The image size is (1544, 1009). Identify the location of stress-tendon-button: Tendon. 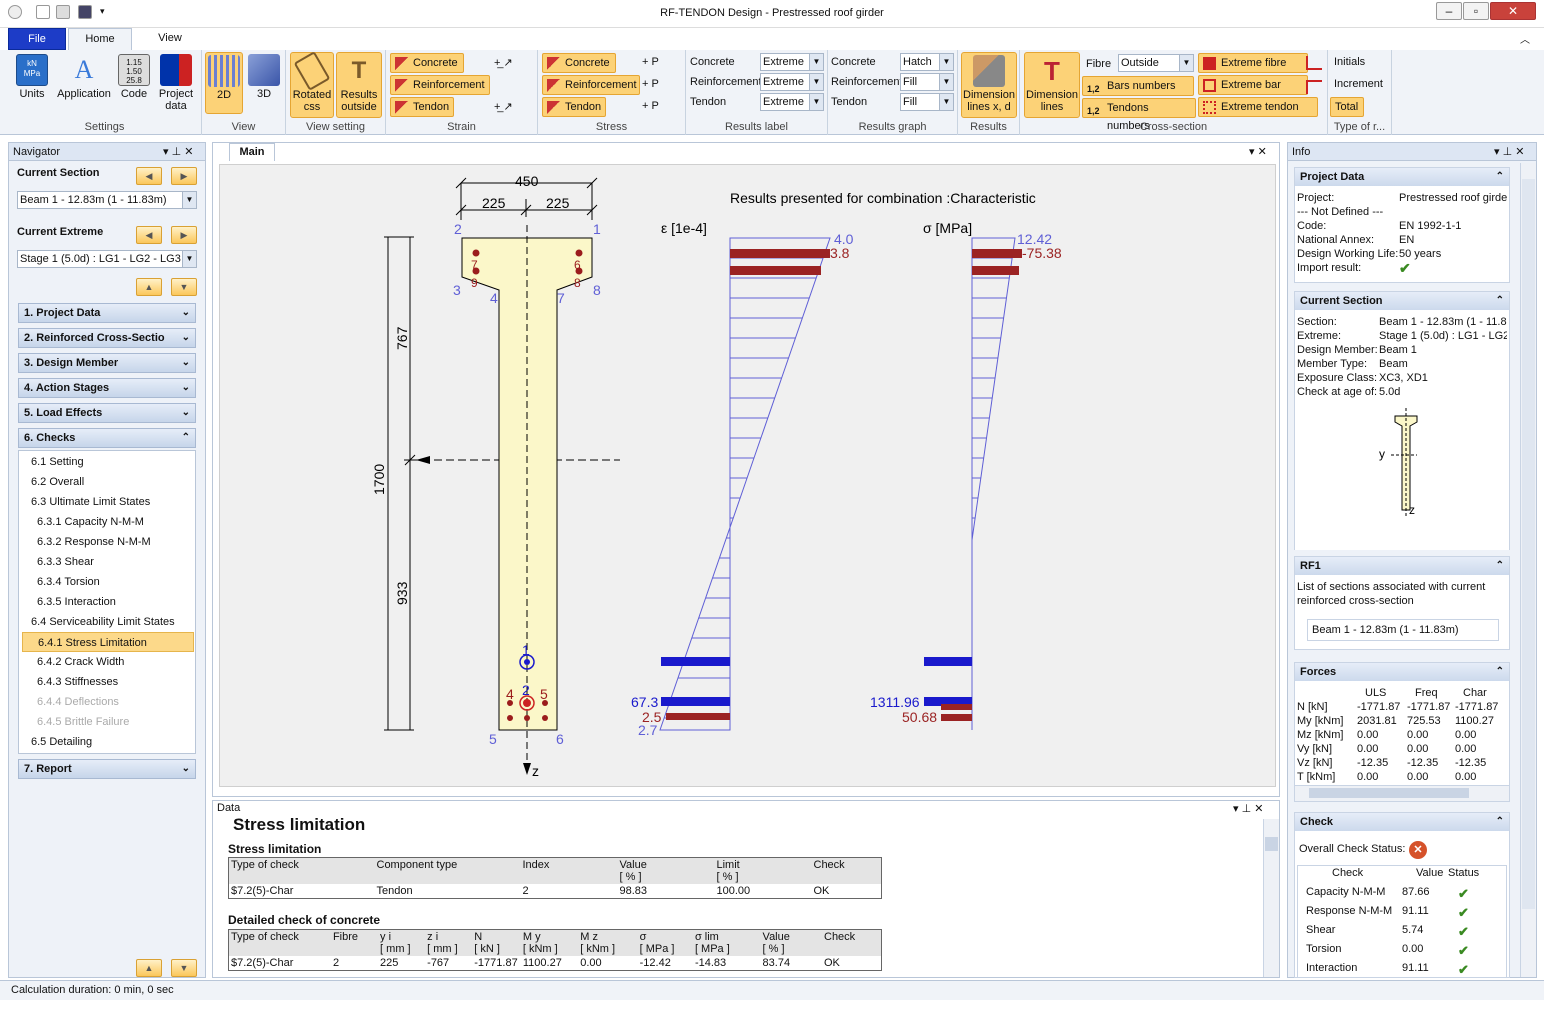
(574, 107).